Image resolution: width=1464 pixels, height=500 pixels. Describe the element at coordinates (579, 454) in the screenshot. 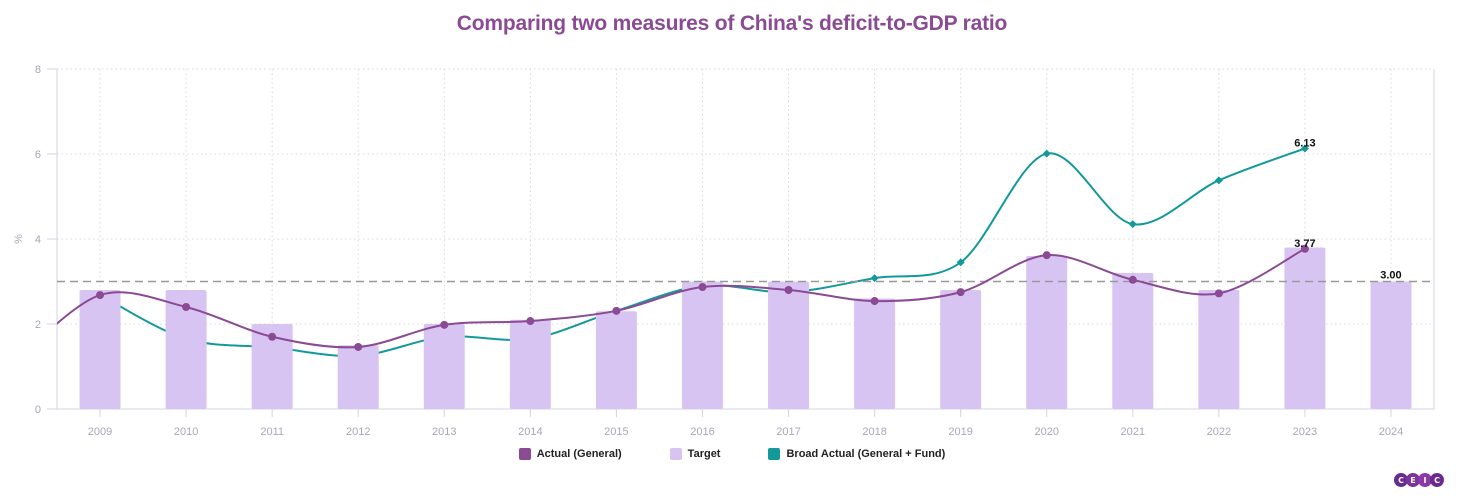

I see `legend-label: Actual (General)` at that location.